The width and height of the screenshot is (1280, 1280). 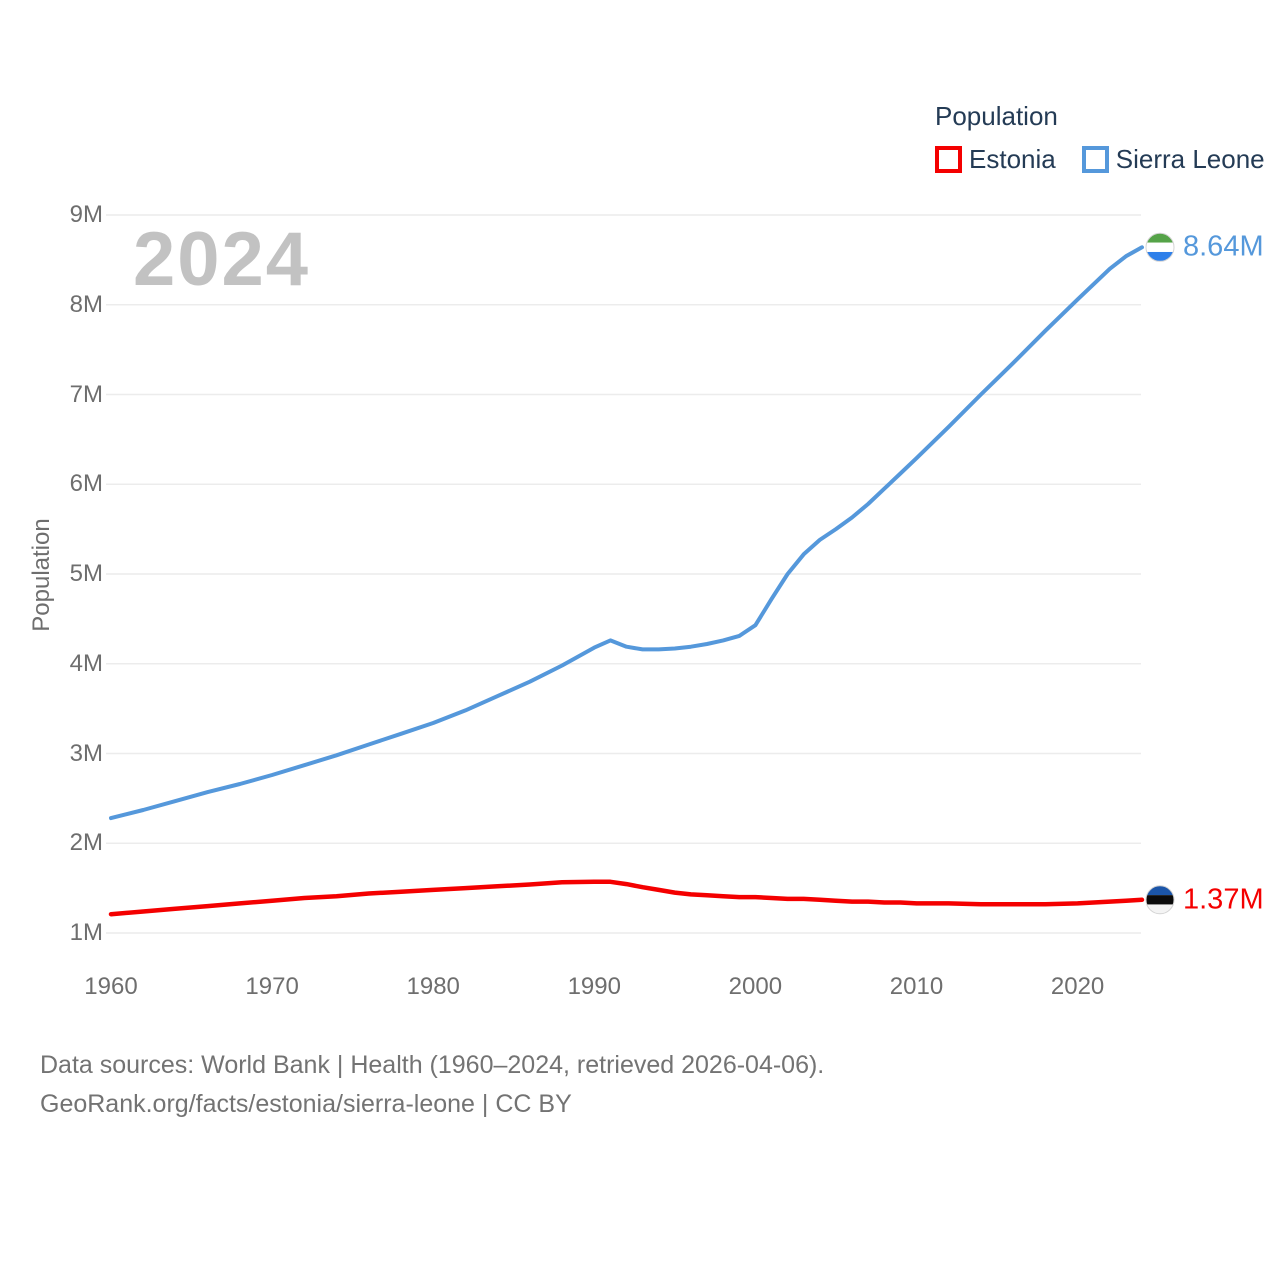 What do you see at coordinates (1223, 246) in the screenshot?
I see `end-label-sierra-leone: 8.64M` at bounding box center [1223, 246].